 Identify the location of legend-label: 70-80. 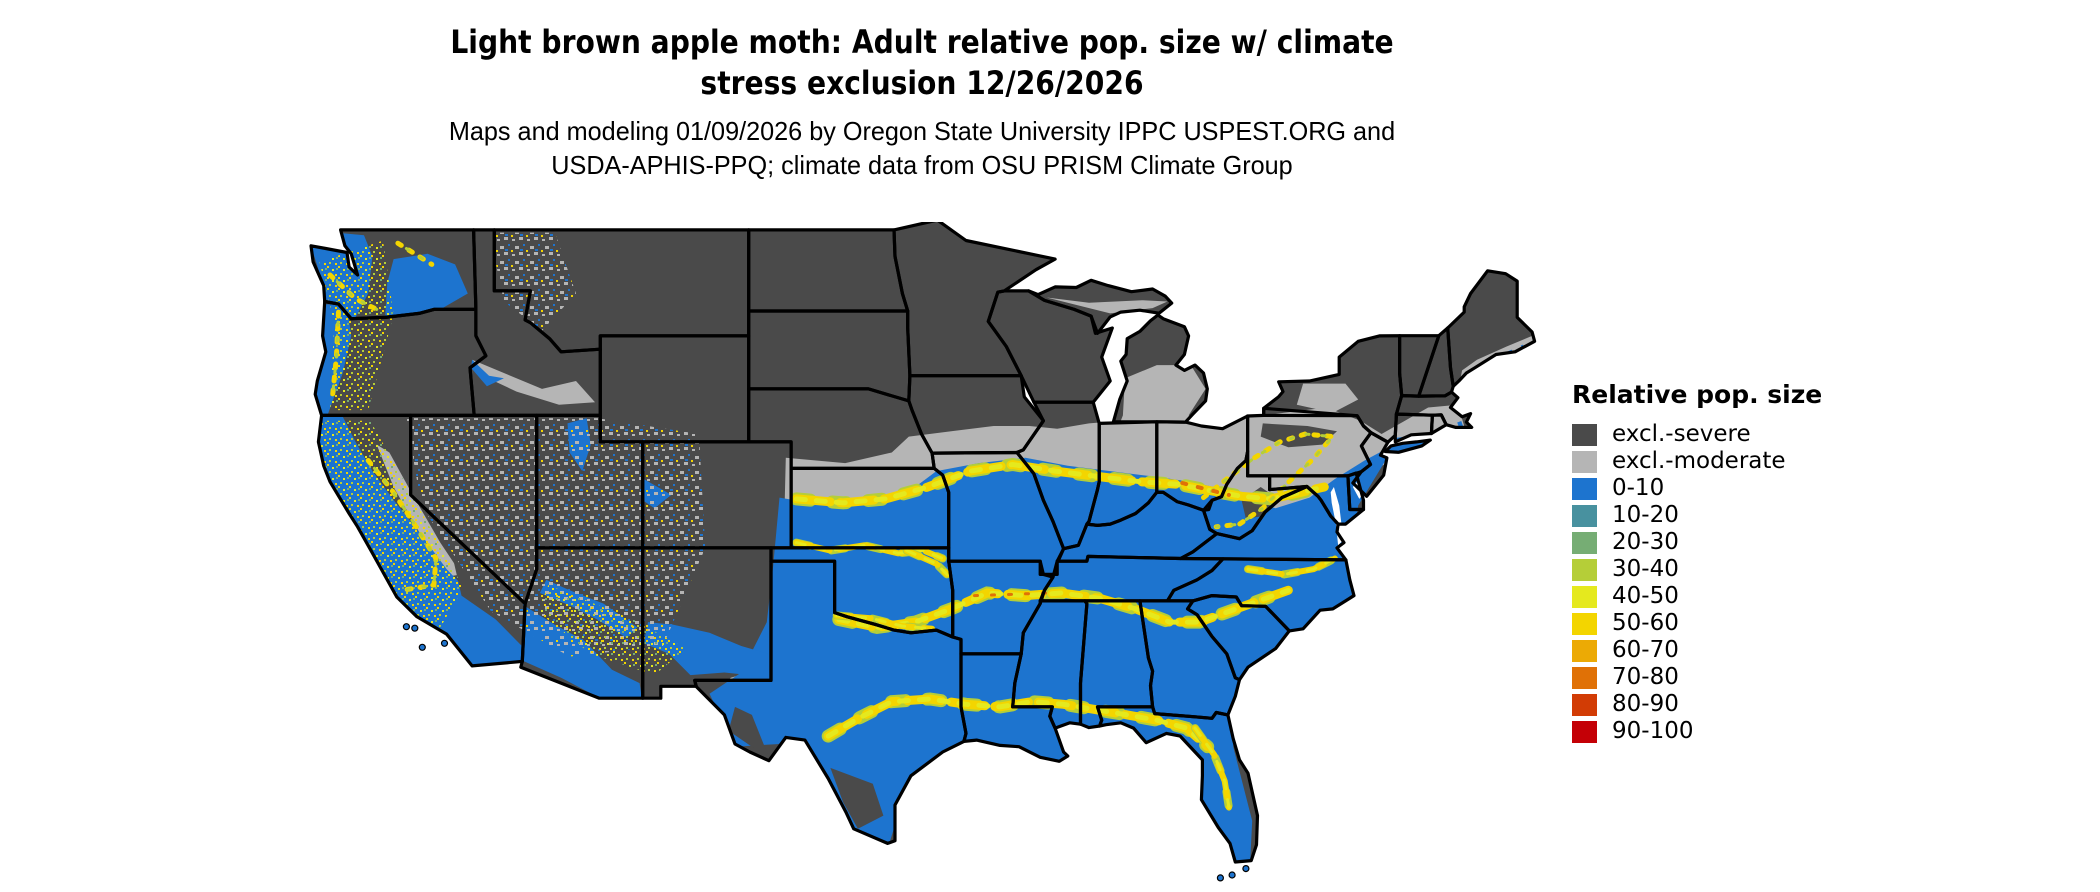
(1645, 677).